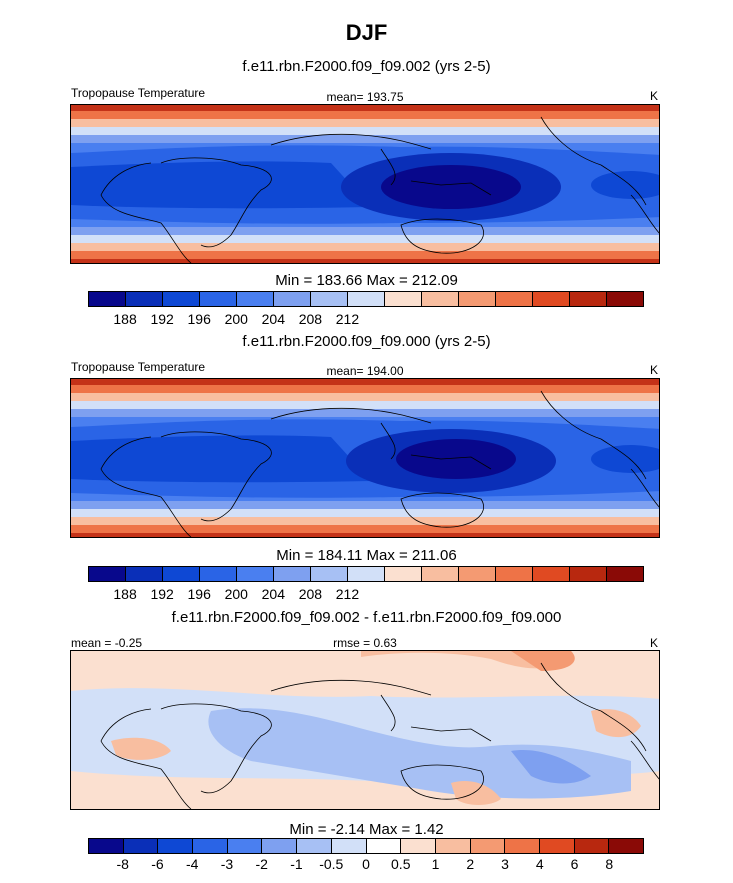  What do you see at coordinates (366, 595) in the screenshot?
I see `panel-2-colorbar-ticks: 188 192 196 200 204 208 212` at bounding box center [366, 595].